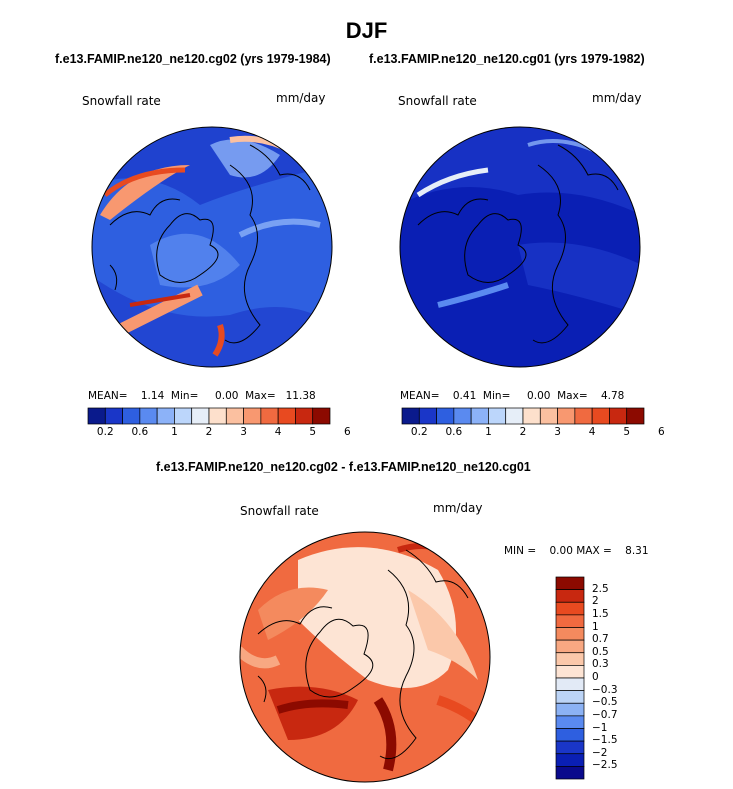  Describe the element at coordinates (209, 432) in the screenshot. I see `case1-colorbar-tick-label: 2` at that location.